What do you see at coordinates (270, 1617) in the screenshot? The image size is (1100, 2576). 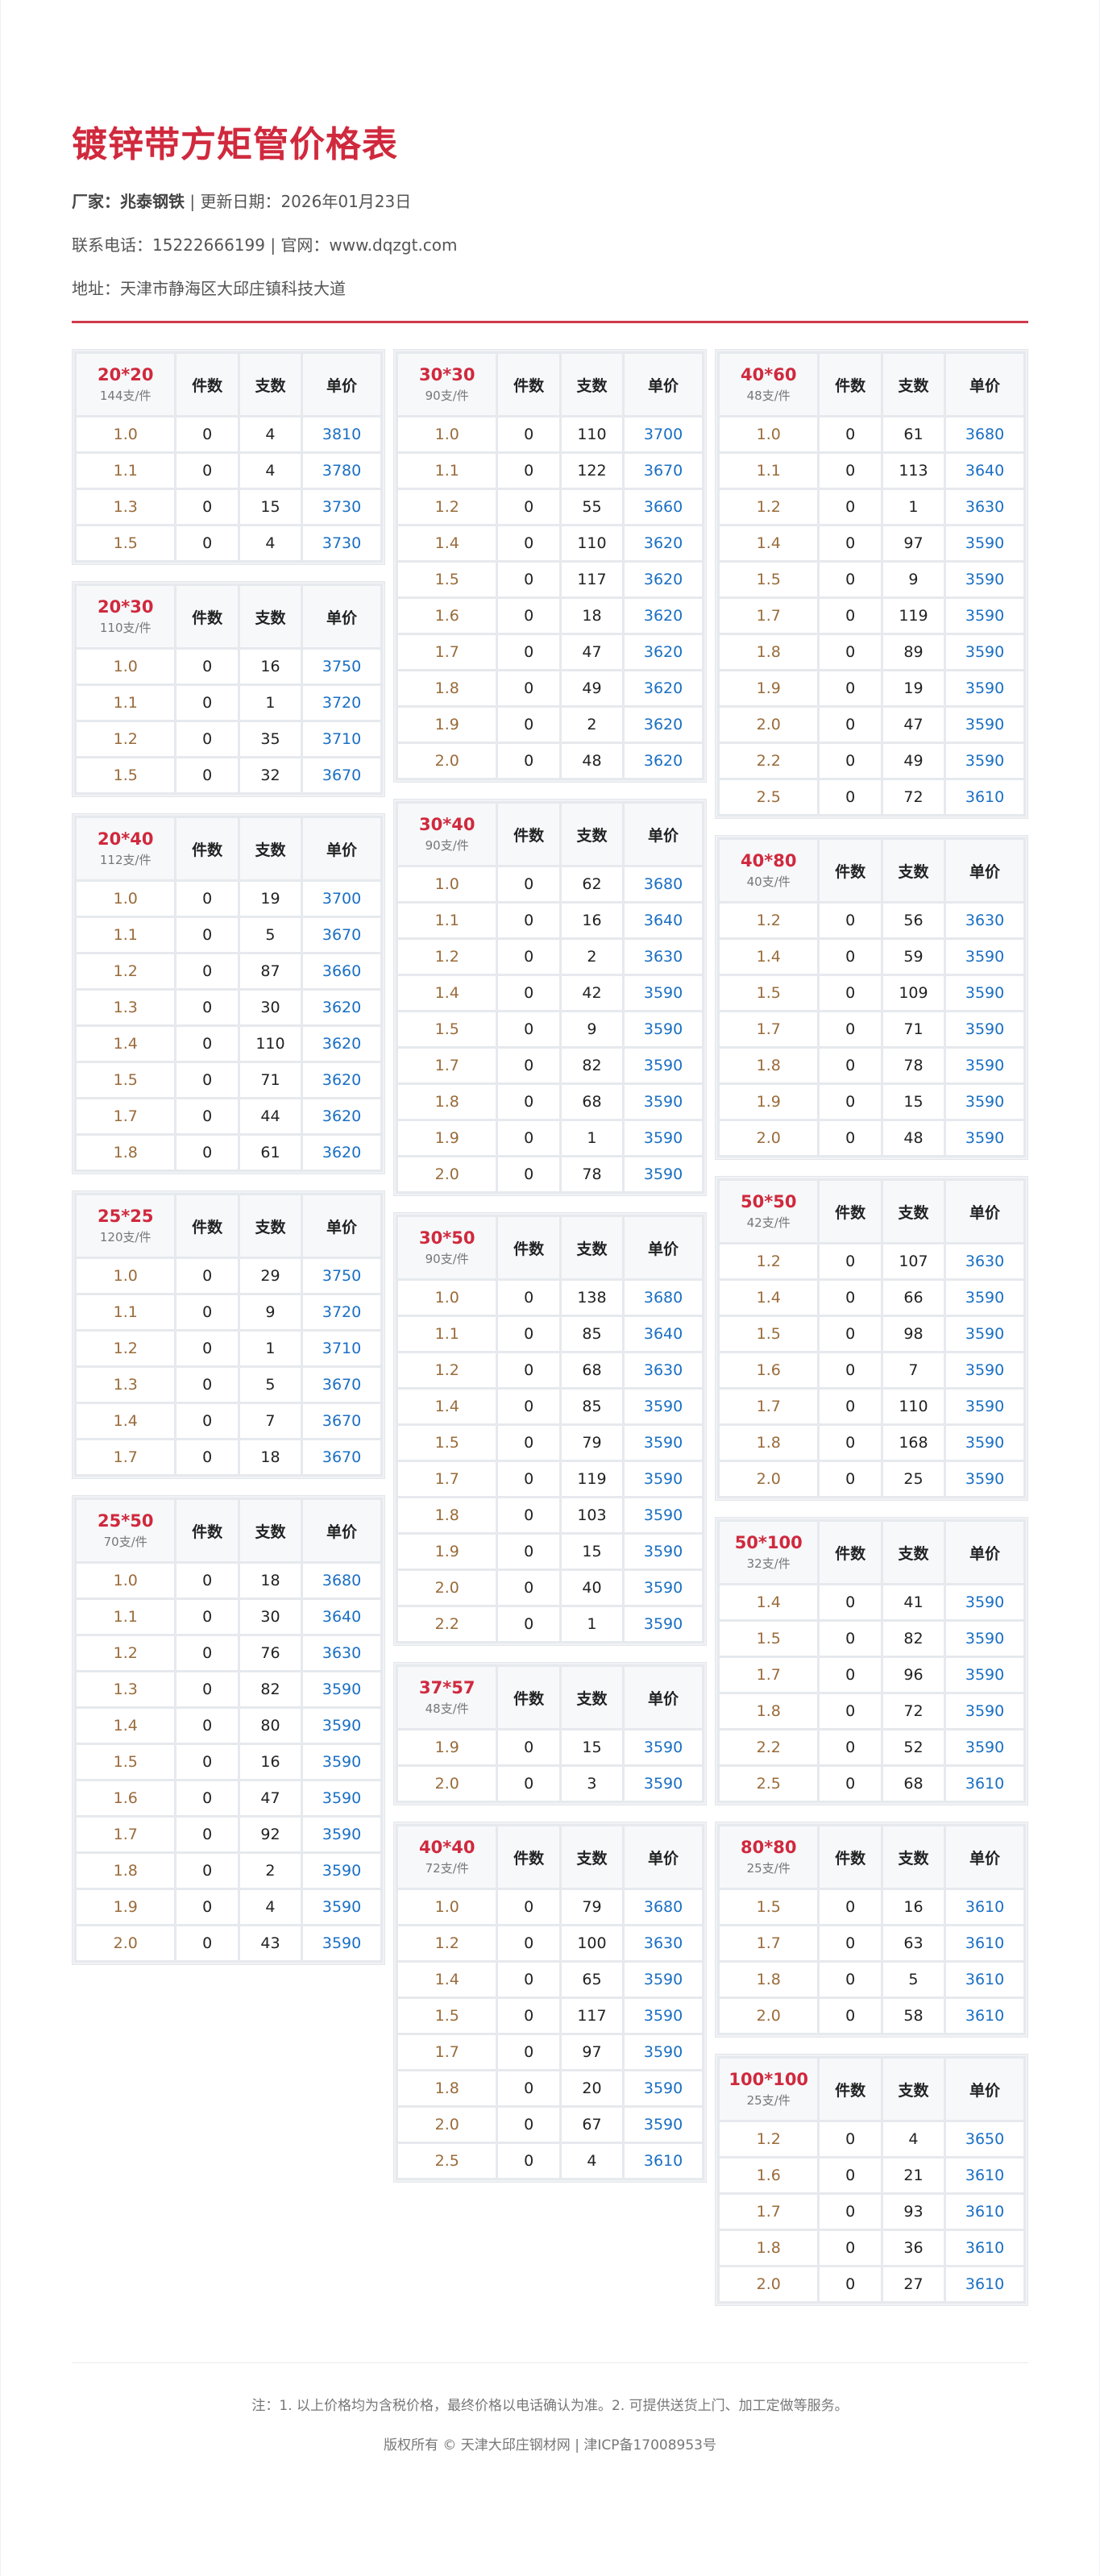 I see `piece-count-cell: 30` at bounding box center [270, 1617].